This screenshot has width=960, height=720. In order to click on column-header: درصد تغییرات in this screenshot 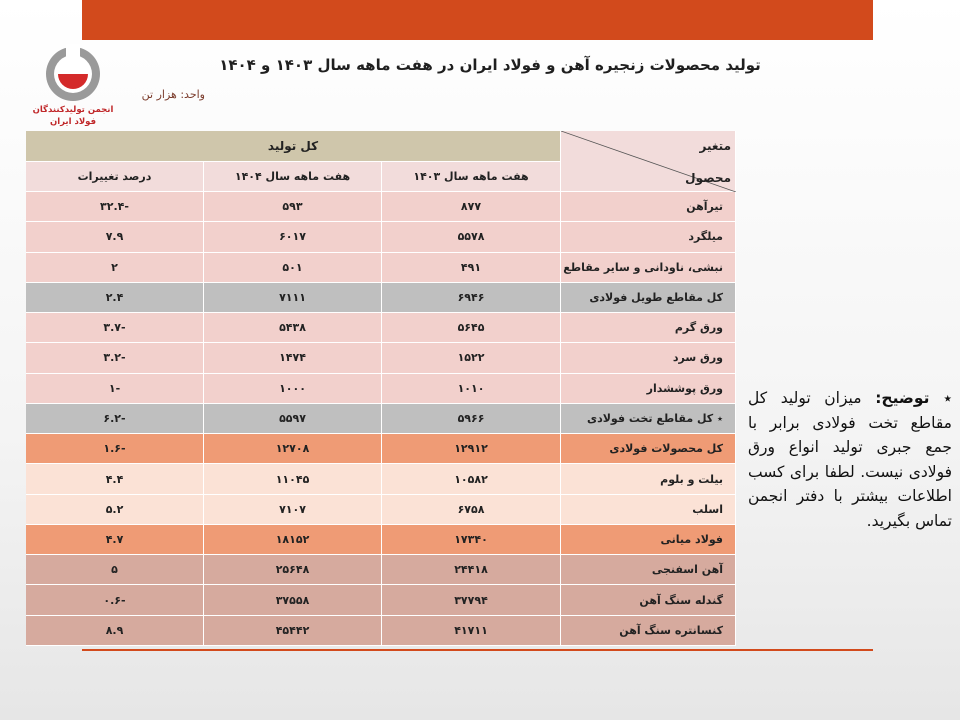, I will do `click(115, 177)`.